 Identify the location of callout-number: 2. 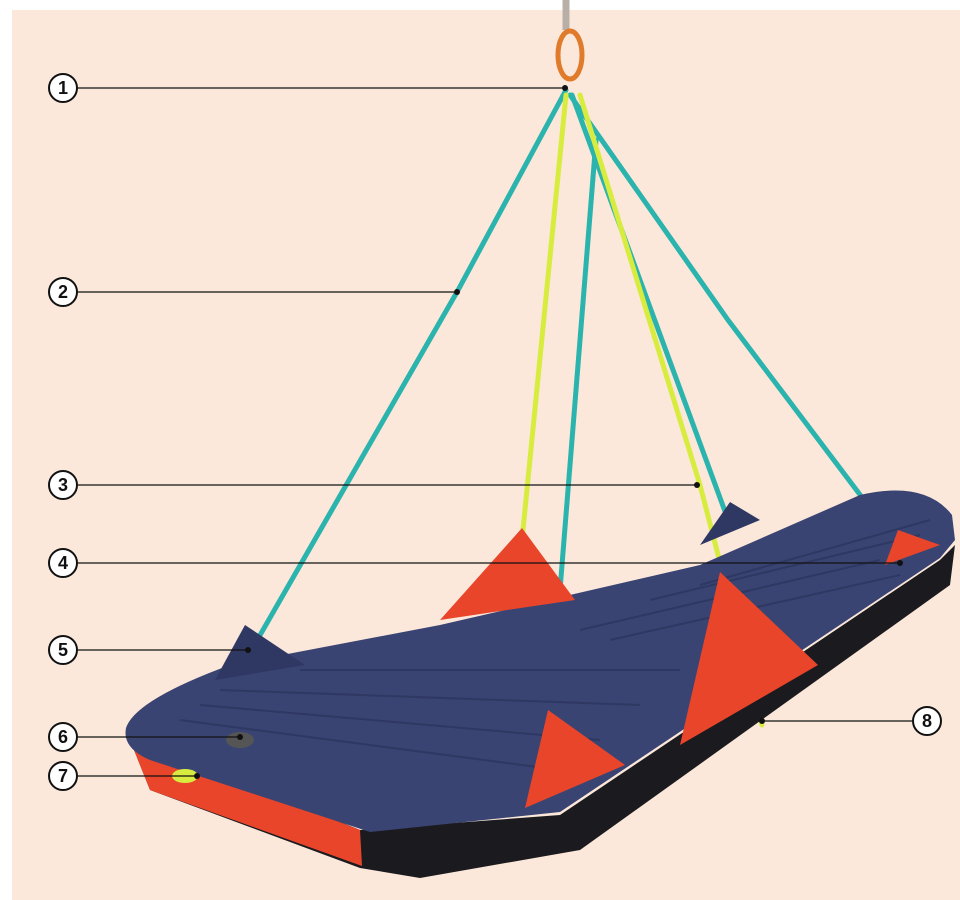
(63, 292).